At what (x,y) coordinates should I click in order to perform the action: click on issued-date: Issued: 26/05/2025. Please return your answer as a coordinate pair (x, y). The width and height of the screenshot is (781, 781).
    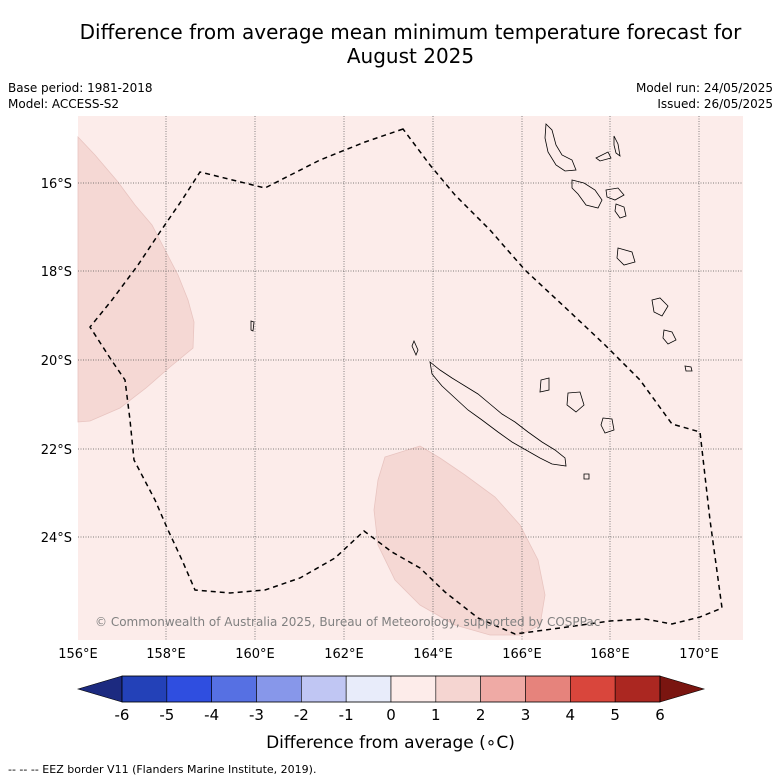
    Looking at the image, I should click on (715, 104).